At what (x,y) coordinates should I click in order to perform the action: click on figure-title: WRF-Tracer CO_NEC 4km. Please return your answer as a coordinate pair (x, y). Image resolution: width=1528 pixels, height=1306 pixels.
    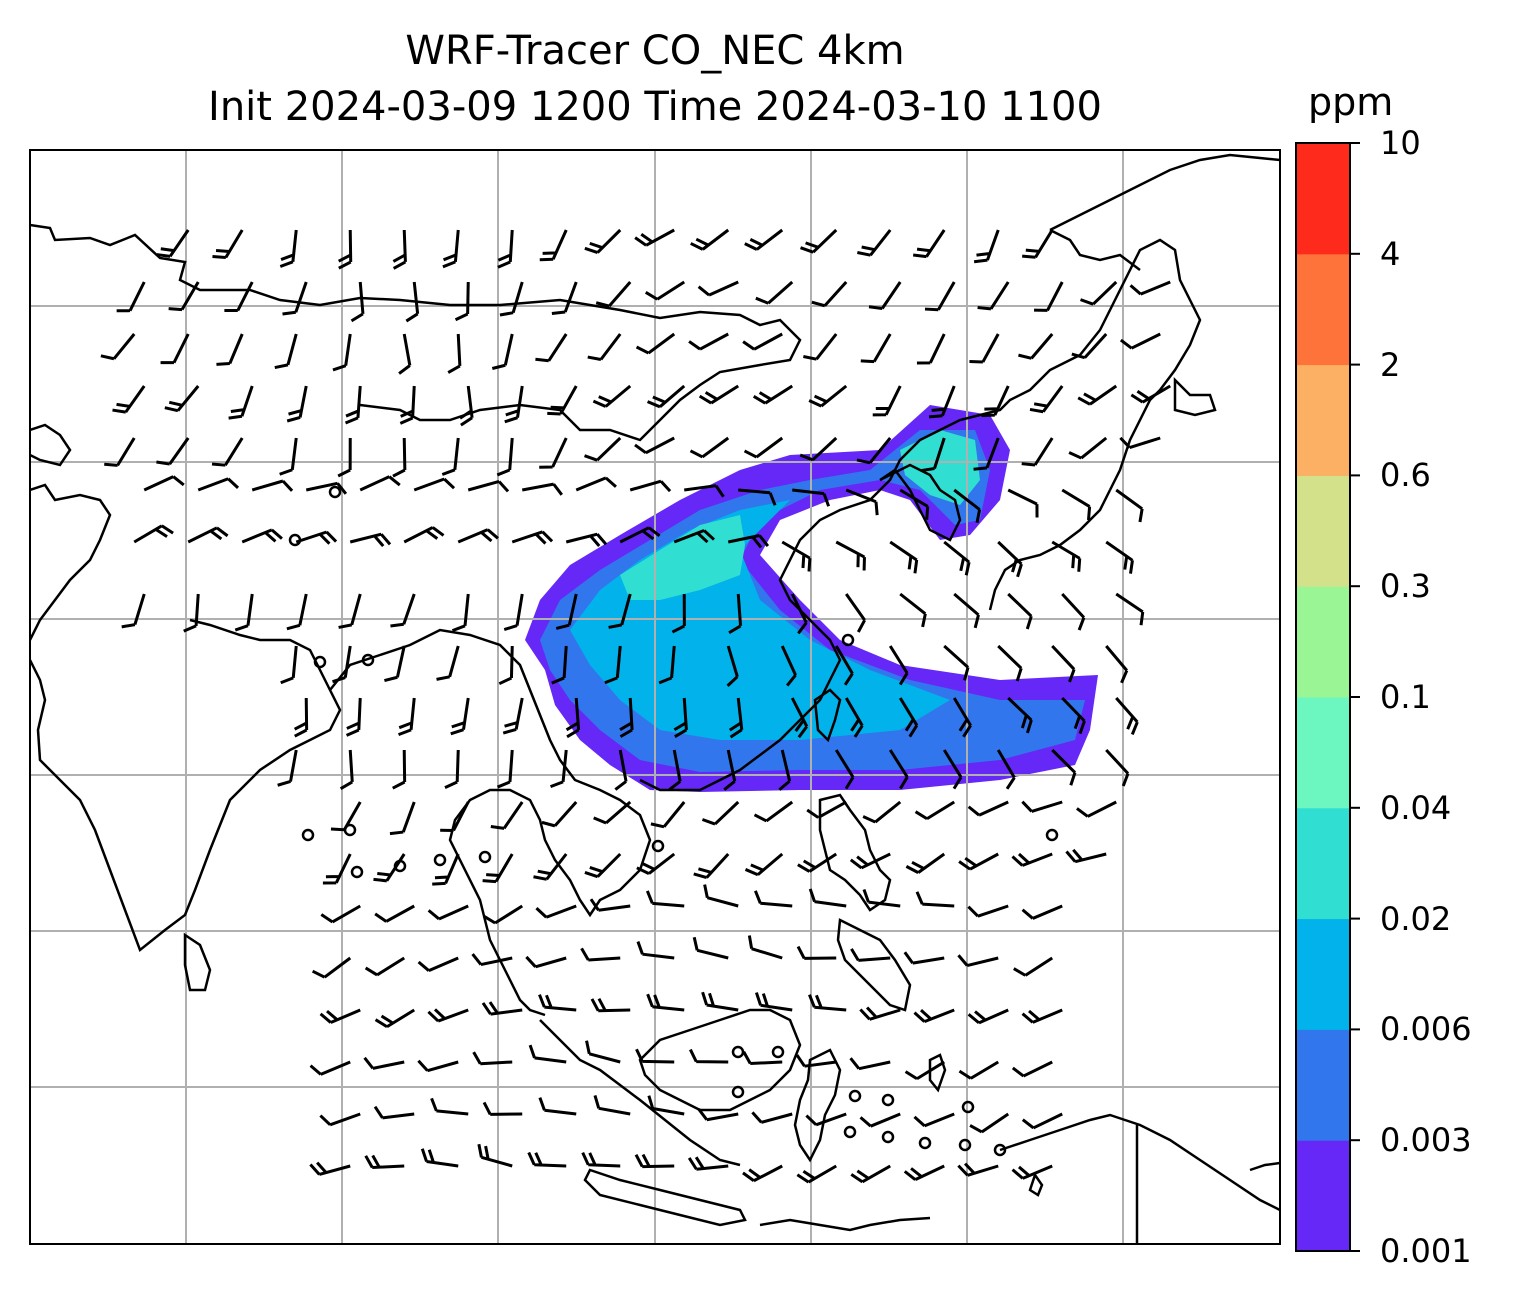
    Looking at the image, I should click on (655, 51).